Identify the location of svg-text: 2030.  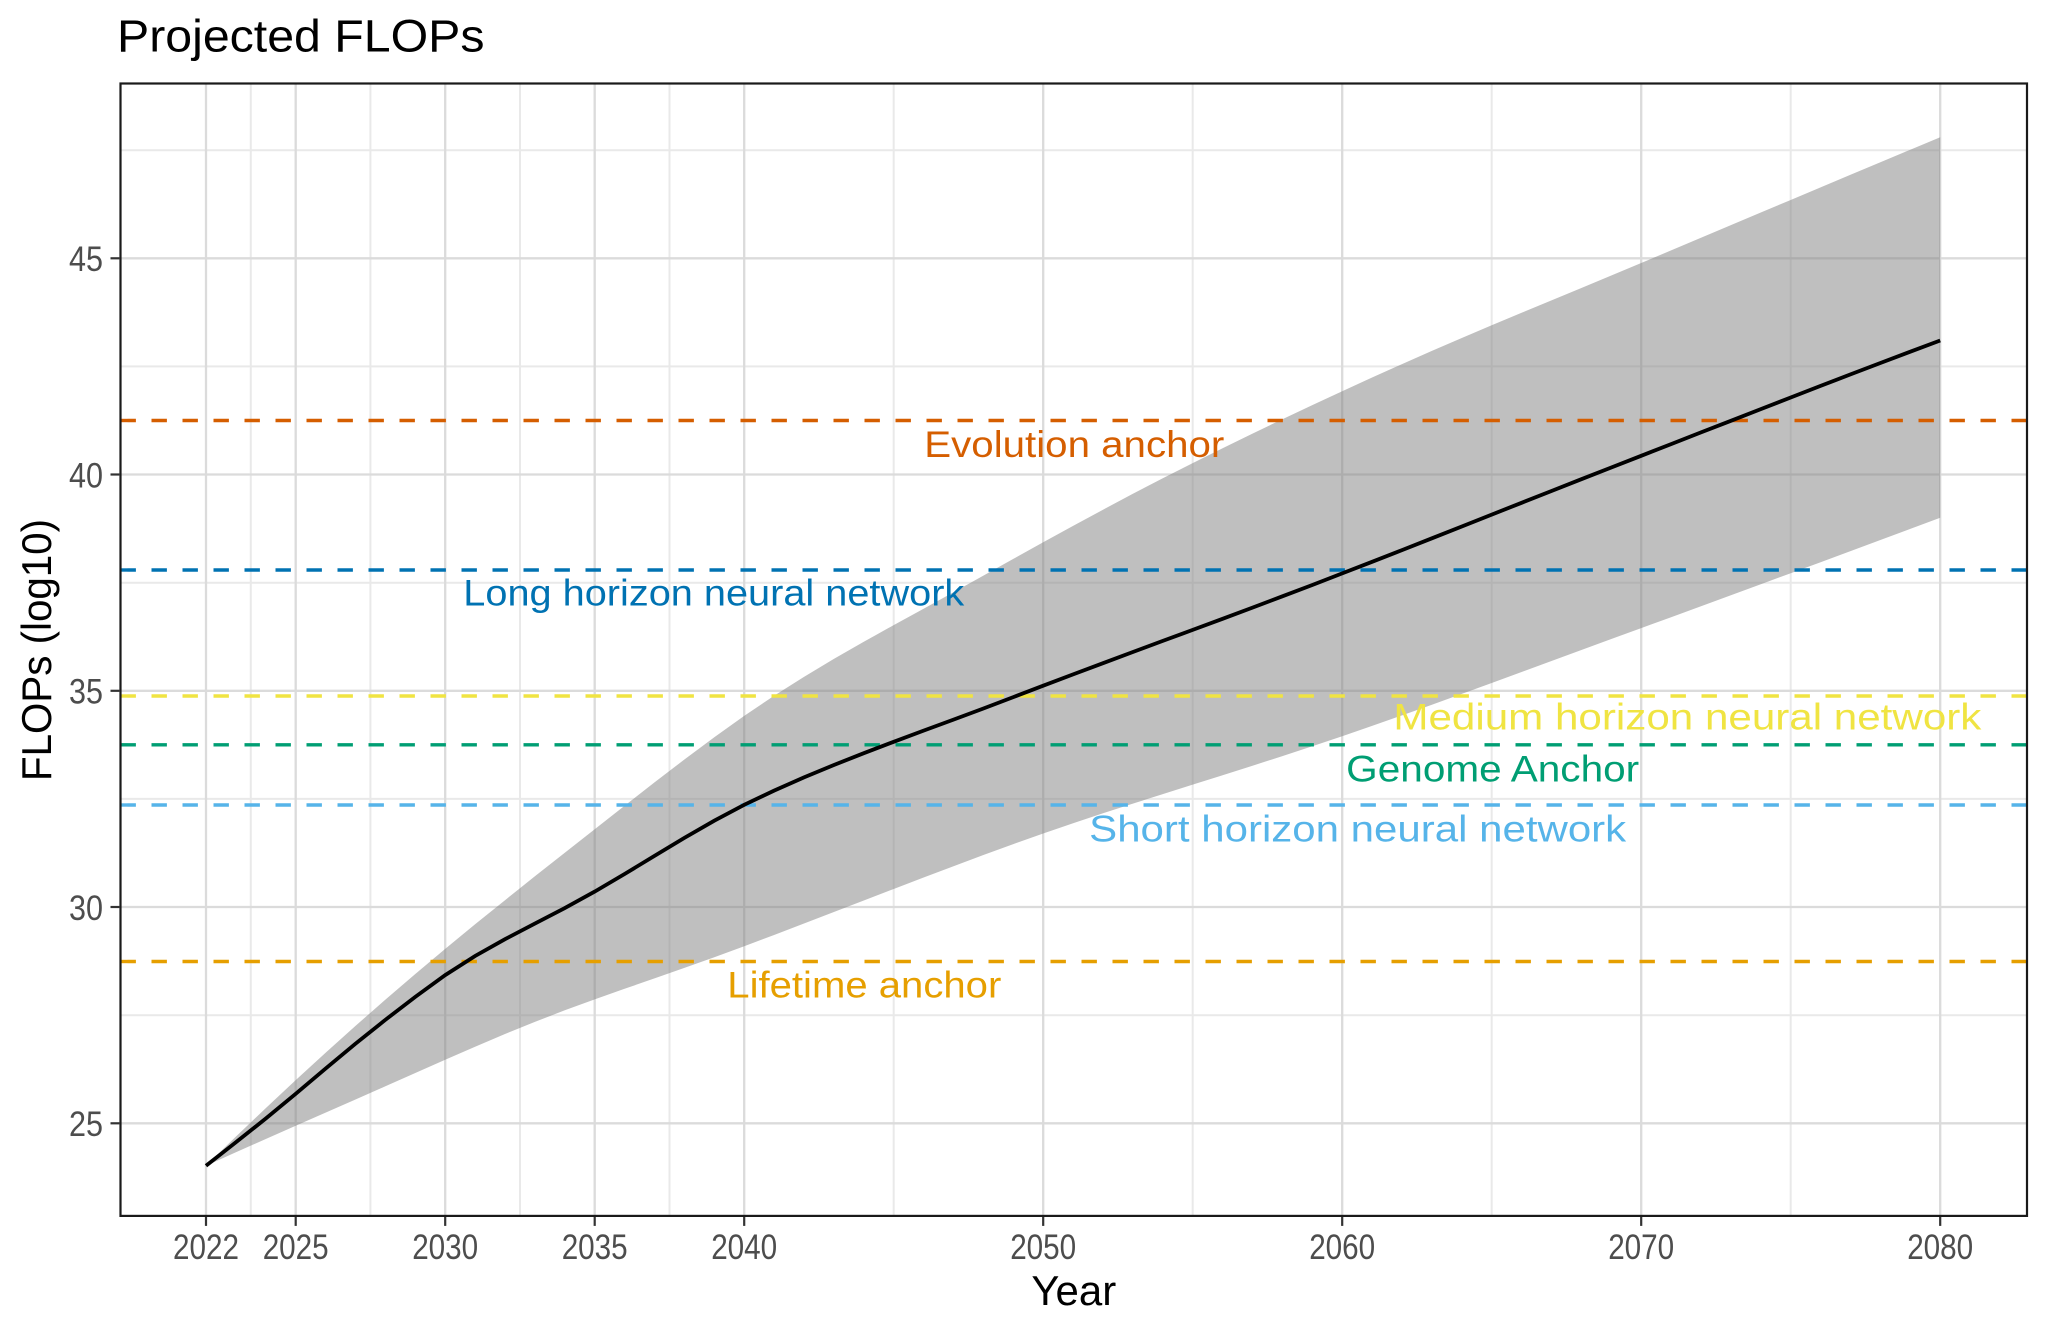
(445, 1247).